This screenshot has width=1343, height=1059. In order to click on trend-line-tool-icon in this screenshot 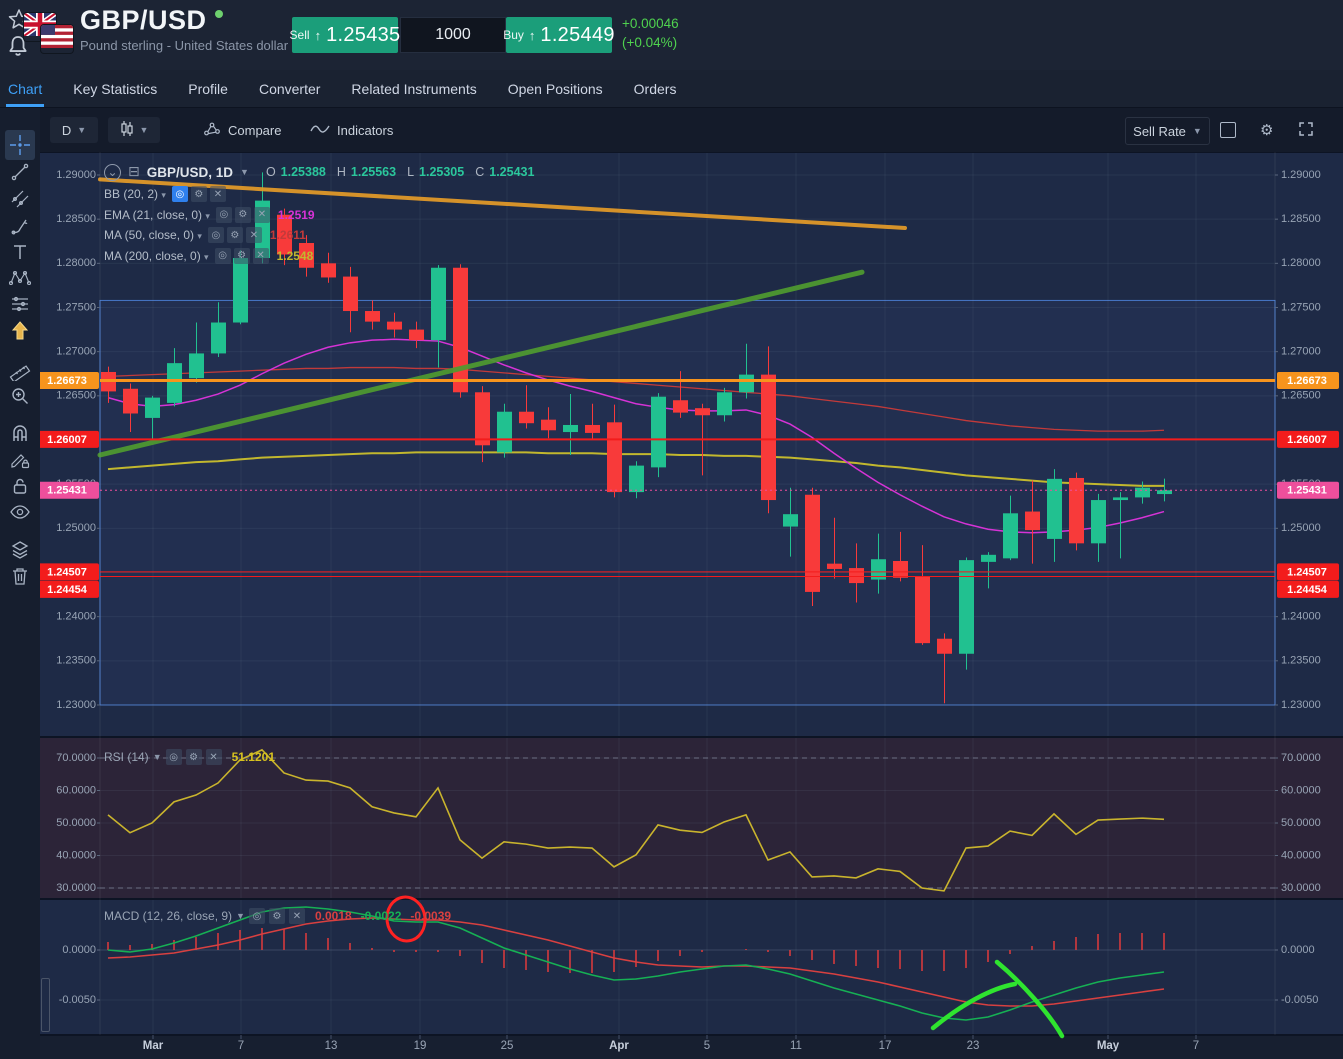, I will do `click(20, 172)`.